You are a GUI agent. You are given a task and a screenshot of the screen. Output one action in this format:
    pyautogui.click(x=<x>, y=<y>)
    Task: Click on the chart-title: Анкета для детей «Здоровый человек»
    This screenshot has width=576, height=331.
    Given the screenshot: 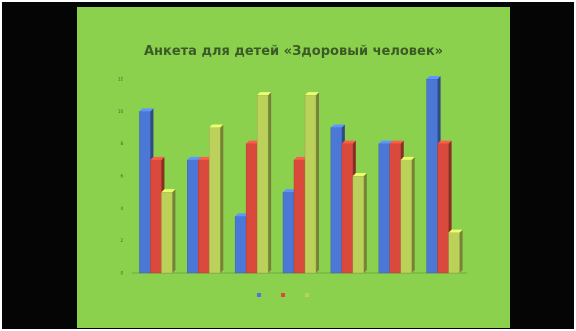 What is the action you would take?
    pyautogui.click(x=293, y=51)
    